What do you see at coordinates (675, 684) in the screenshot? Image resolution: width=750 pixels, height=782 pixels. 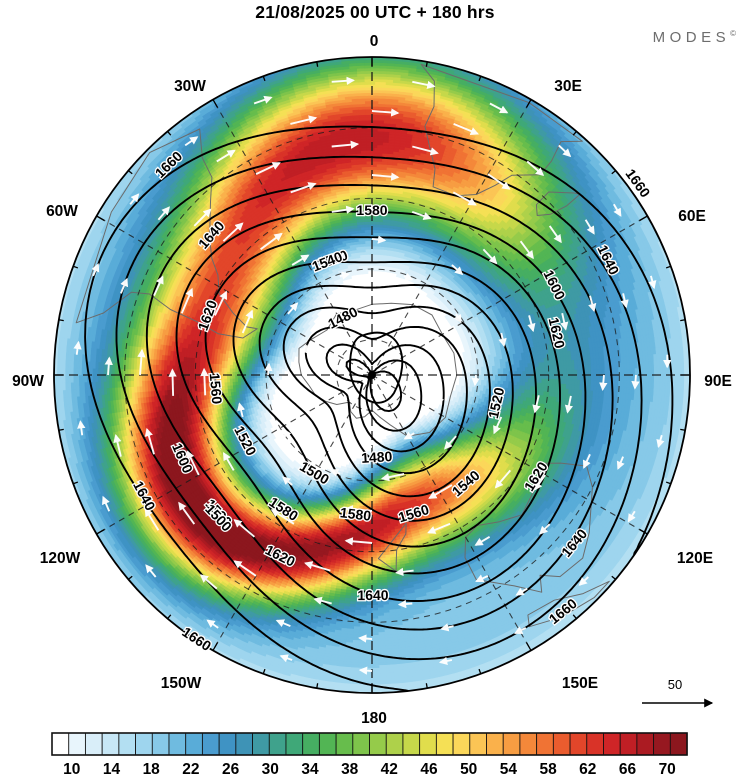 I see `wind-scale-value: 50` at bounding box center [675, 684].